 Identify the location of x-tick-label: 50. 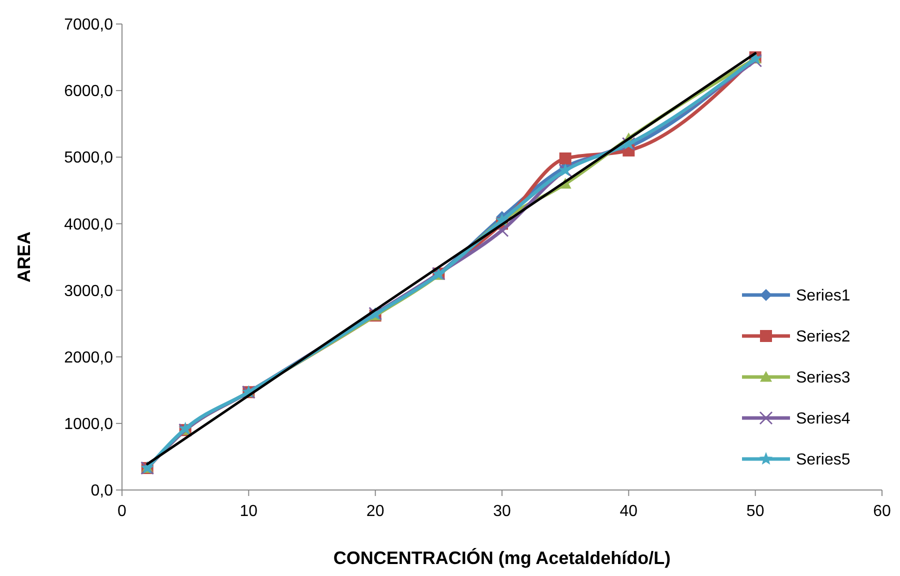
(755, 511).